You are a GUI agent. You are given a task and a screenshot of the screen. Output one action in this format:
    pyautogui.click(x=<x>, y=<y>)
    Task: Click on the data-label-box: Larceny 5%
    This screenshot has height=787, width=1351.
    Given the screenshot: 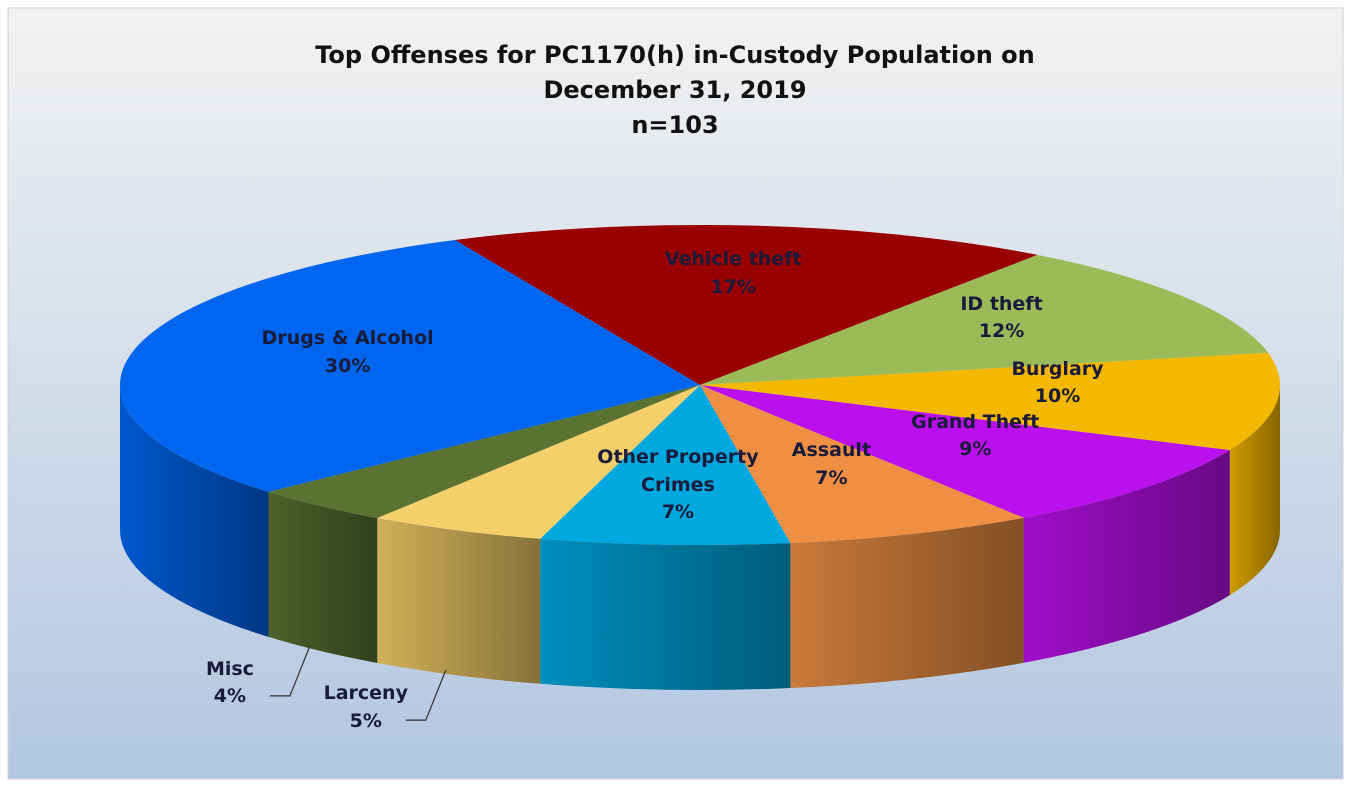 What is the action you would take?
    pyautogui.click(x=366, y=707)
    